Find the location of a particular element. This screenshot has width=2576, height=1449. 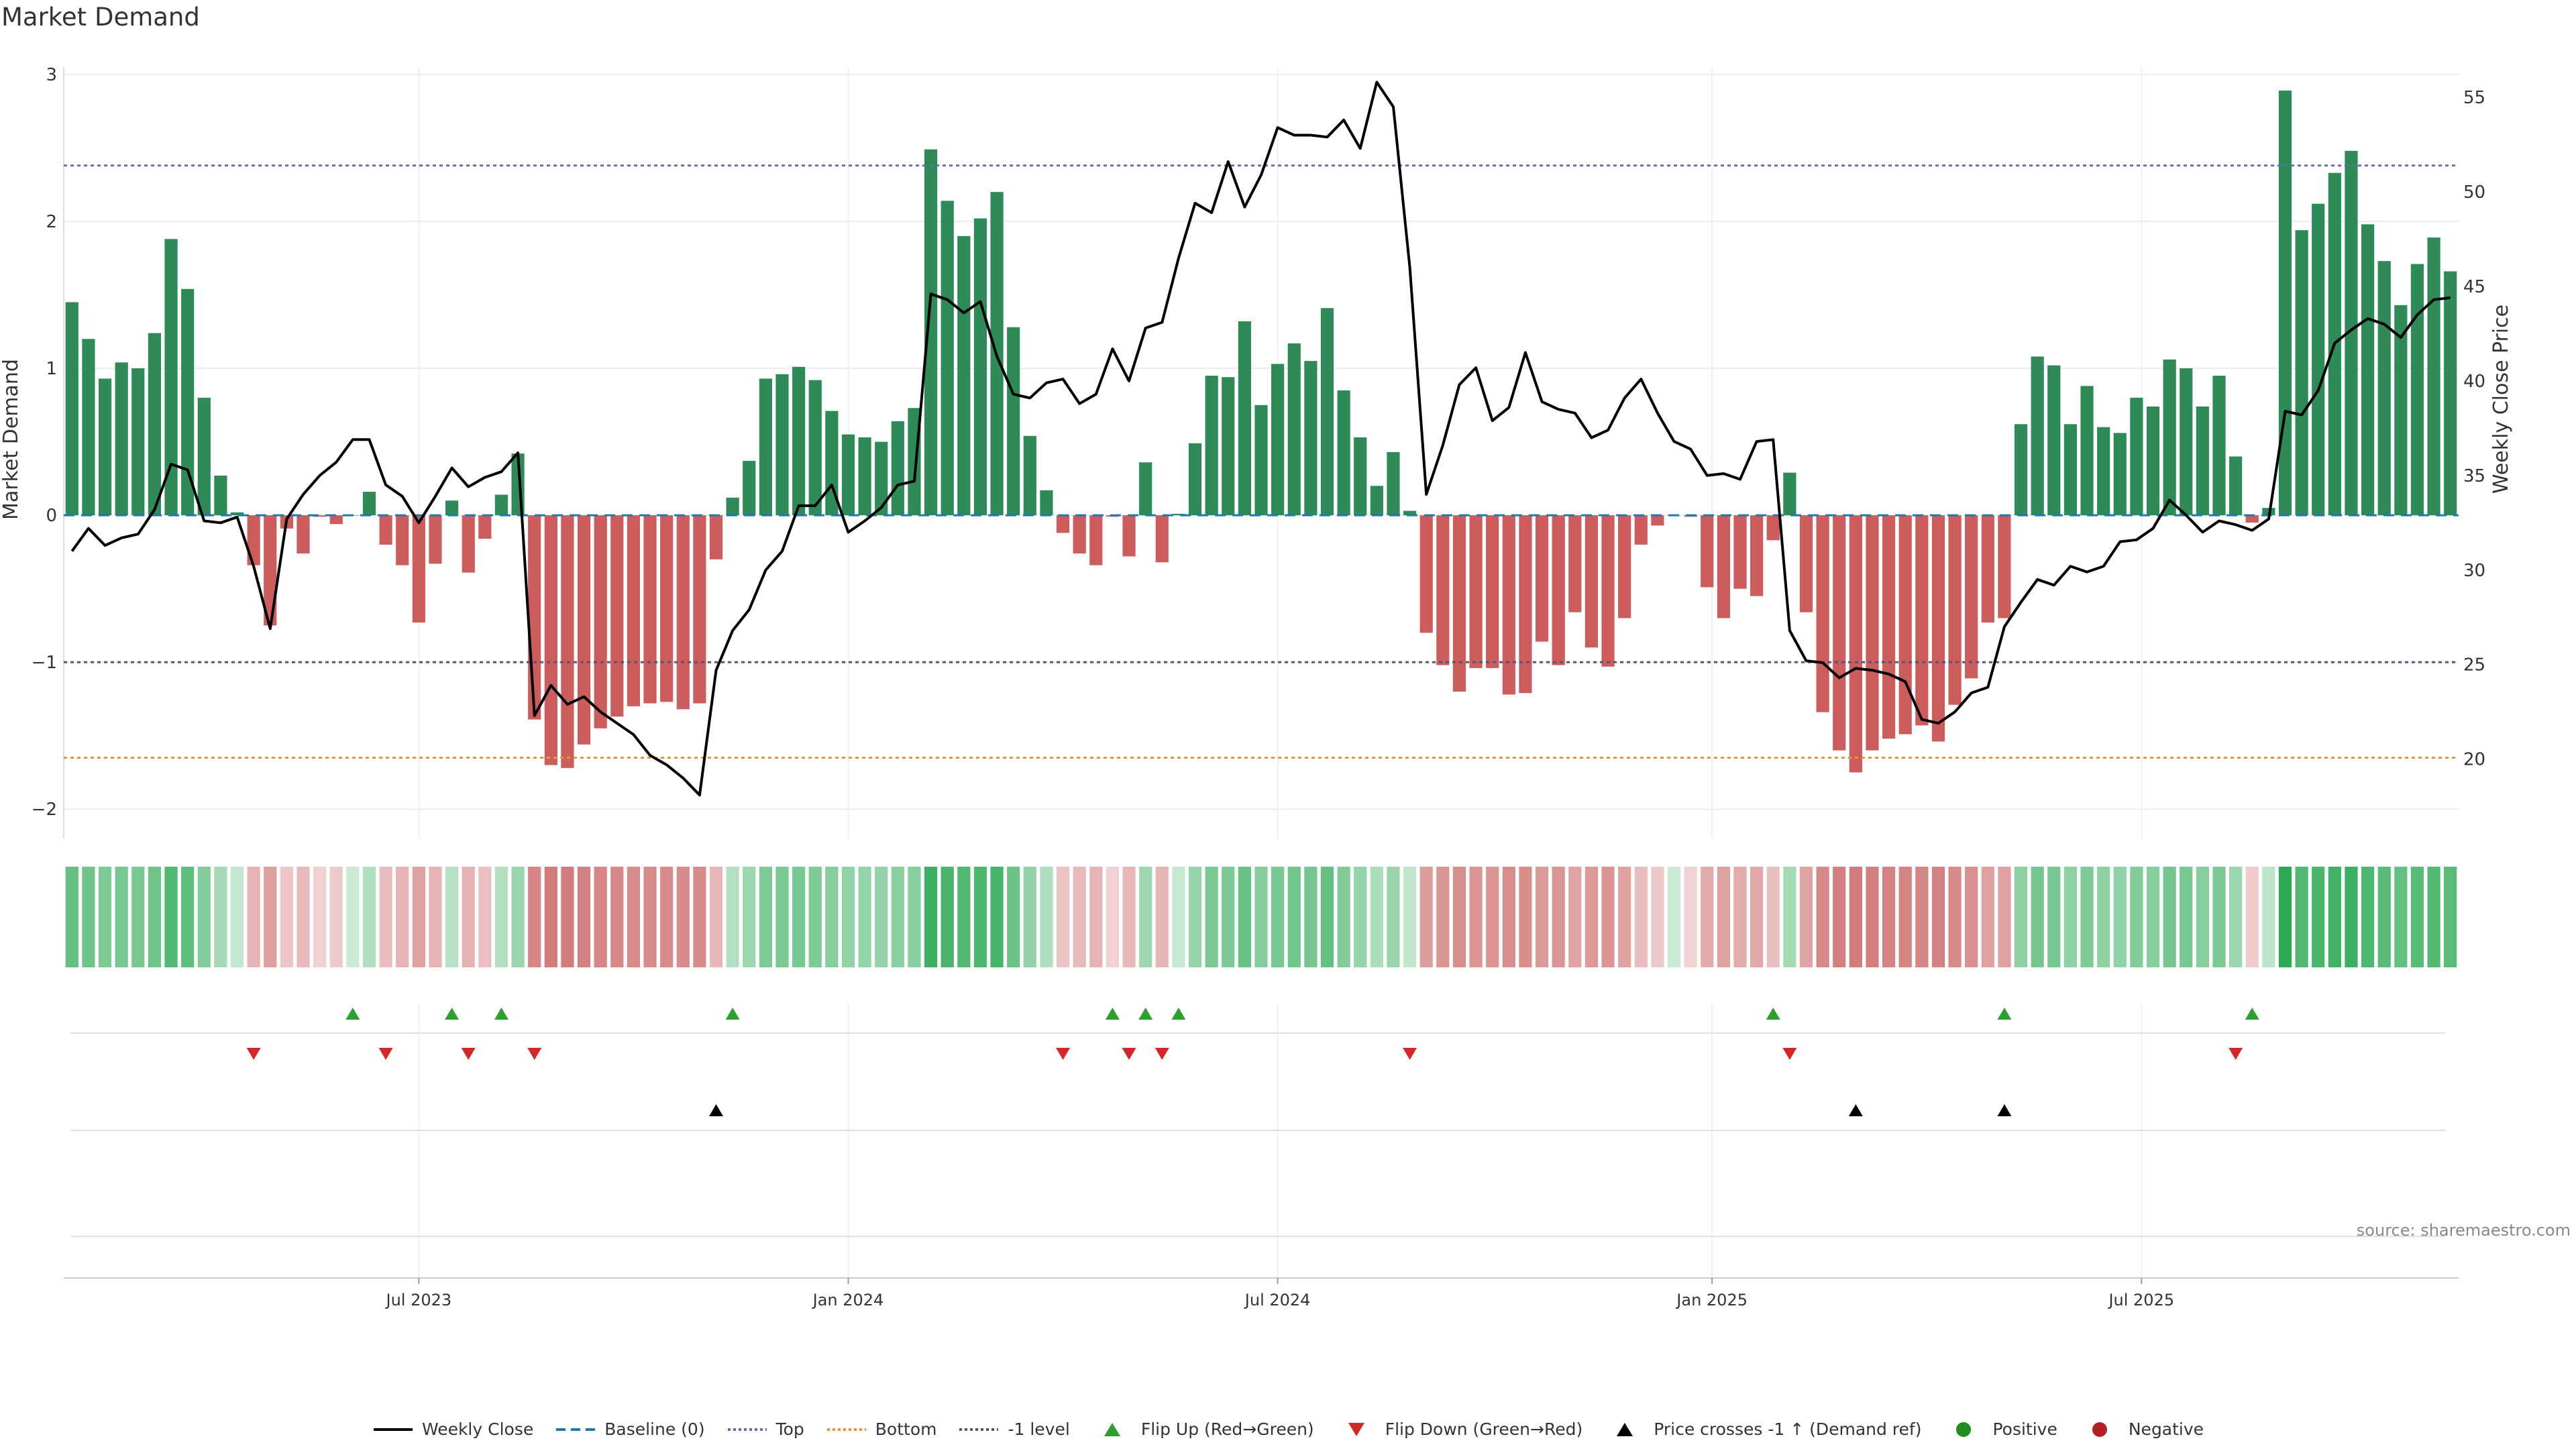

x-tick-label: Jul 2024 is located at coordinates (1277, 1300).